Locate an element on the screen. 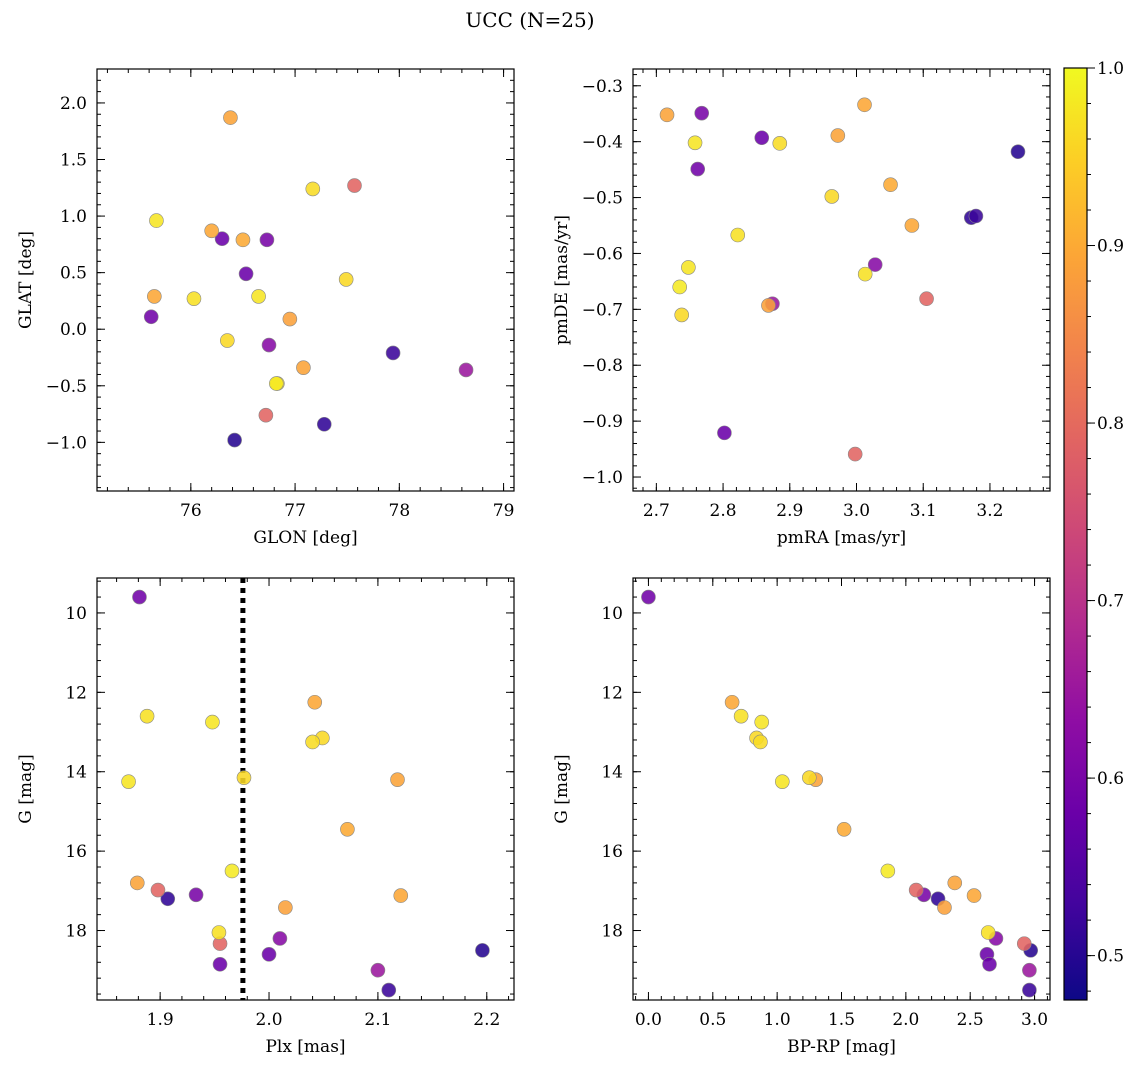 Image resolution: width=1136 pixels, height=1072 pixels. x-tick-label: 78 is located at coordinates (400, 511).